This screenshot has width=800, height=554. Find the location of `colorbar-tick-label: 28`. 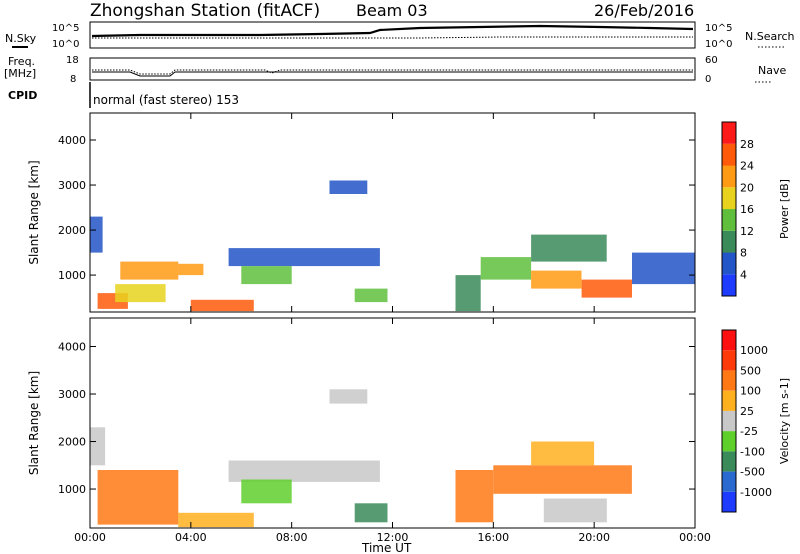

colorbar-tick-label: 28 is located at coordinates (747, 144).